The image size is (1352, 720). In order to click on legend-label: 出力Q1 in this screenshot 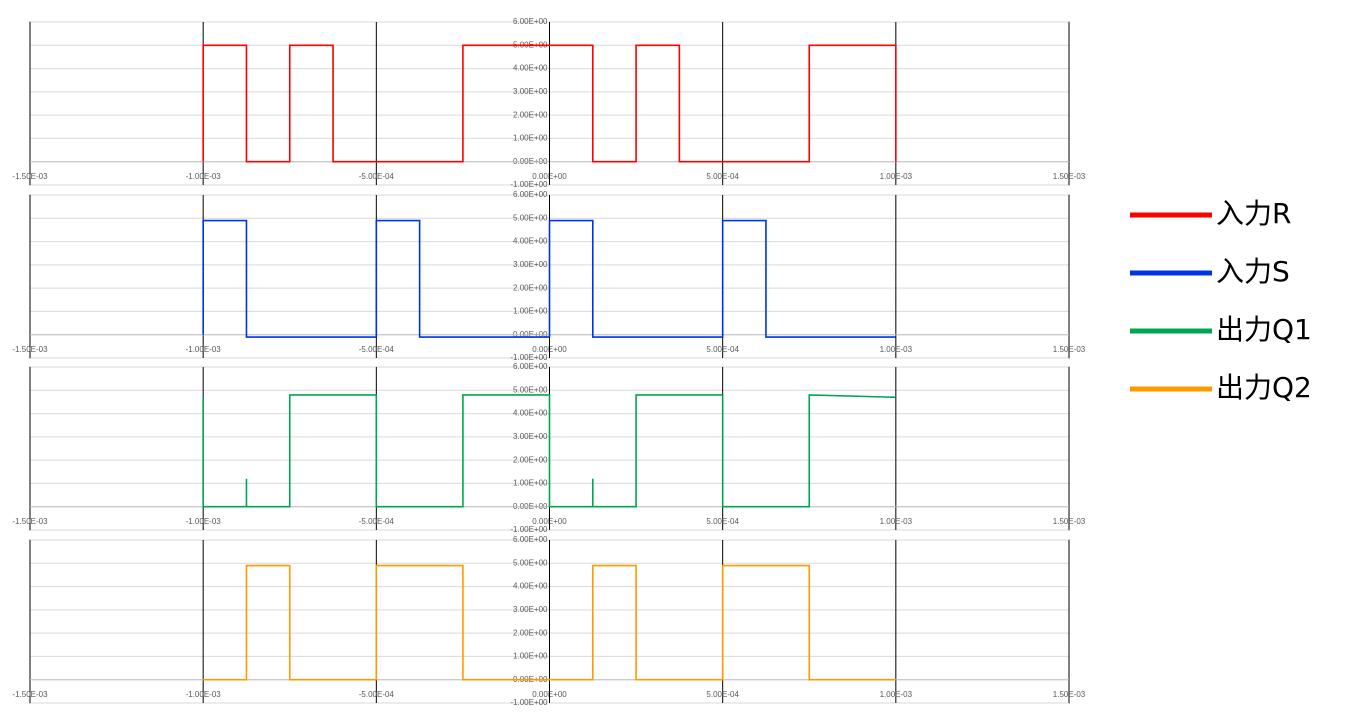, I will do `click(1264, 329)`.